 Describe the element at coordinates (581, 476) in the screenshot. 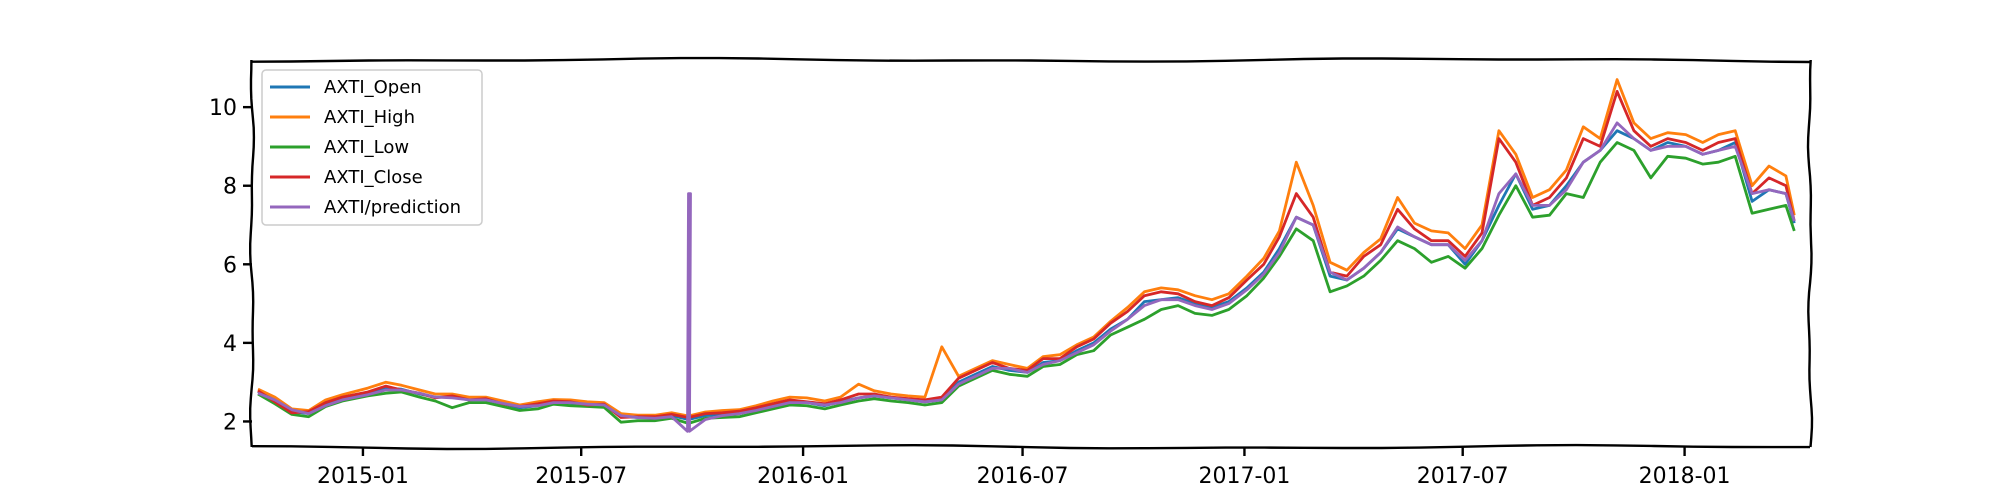

I see `x-tick-label: 2015-07` at that location.